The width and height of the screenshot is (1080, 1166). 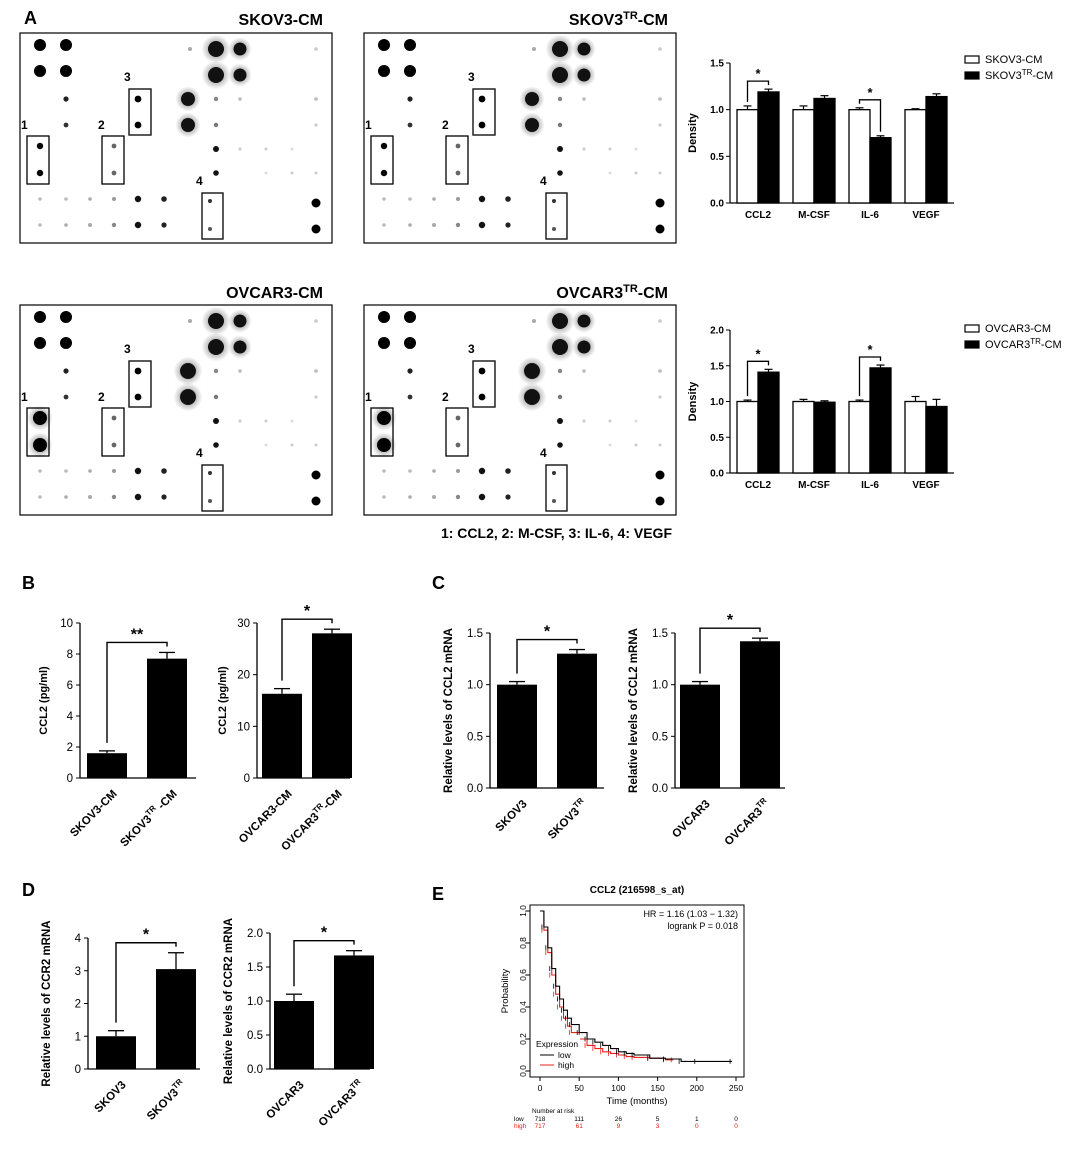 What do you see at coordinates (747, 437) in the screenshot?
I see `bar-CCL2-parent` at bounding box center [747, 437].